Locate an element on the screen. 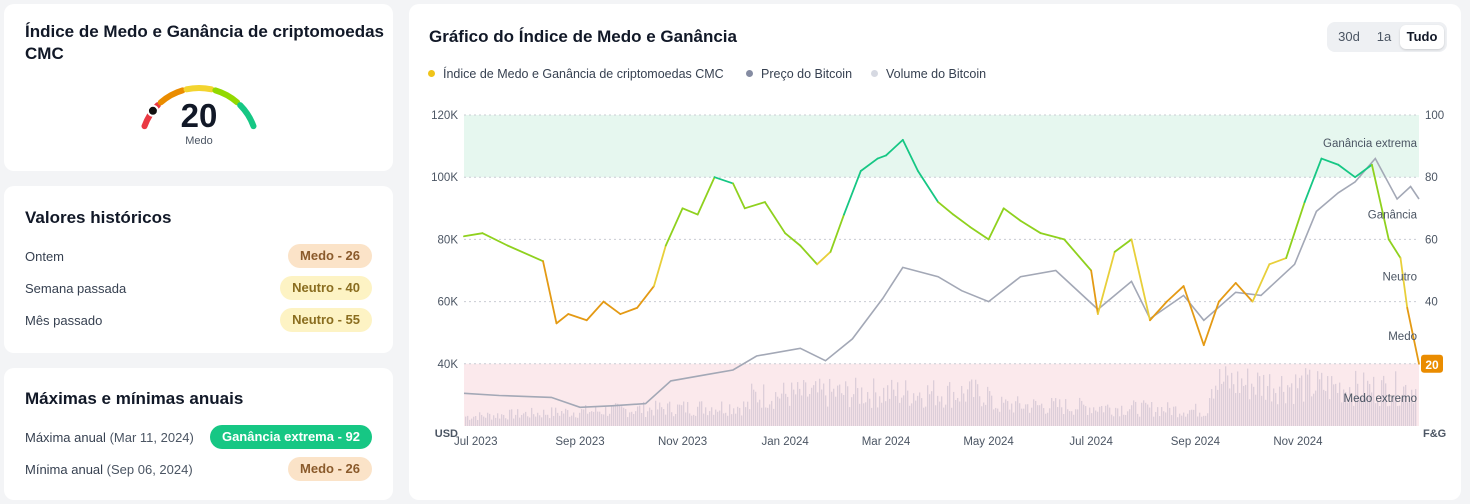 This screenshot has width=1470, height=504. range-button-1y: 1a is located at coordinates (1384, 36).